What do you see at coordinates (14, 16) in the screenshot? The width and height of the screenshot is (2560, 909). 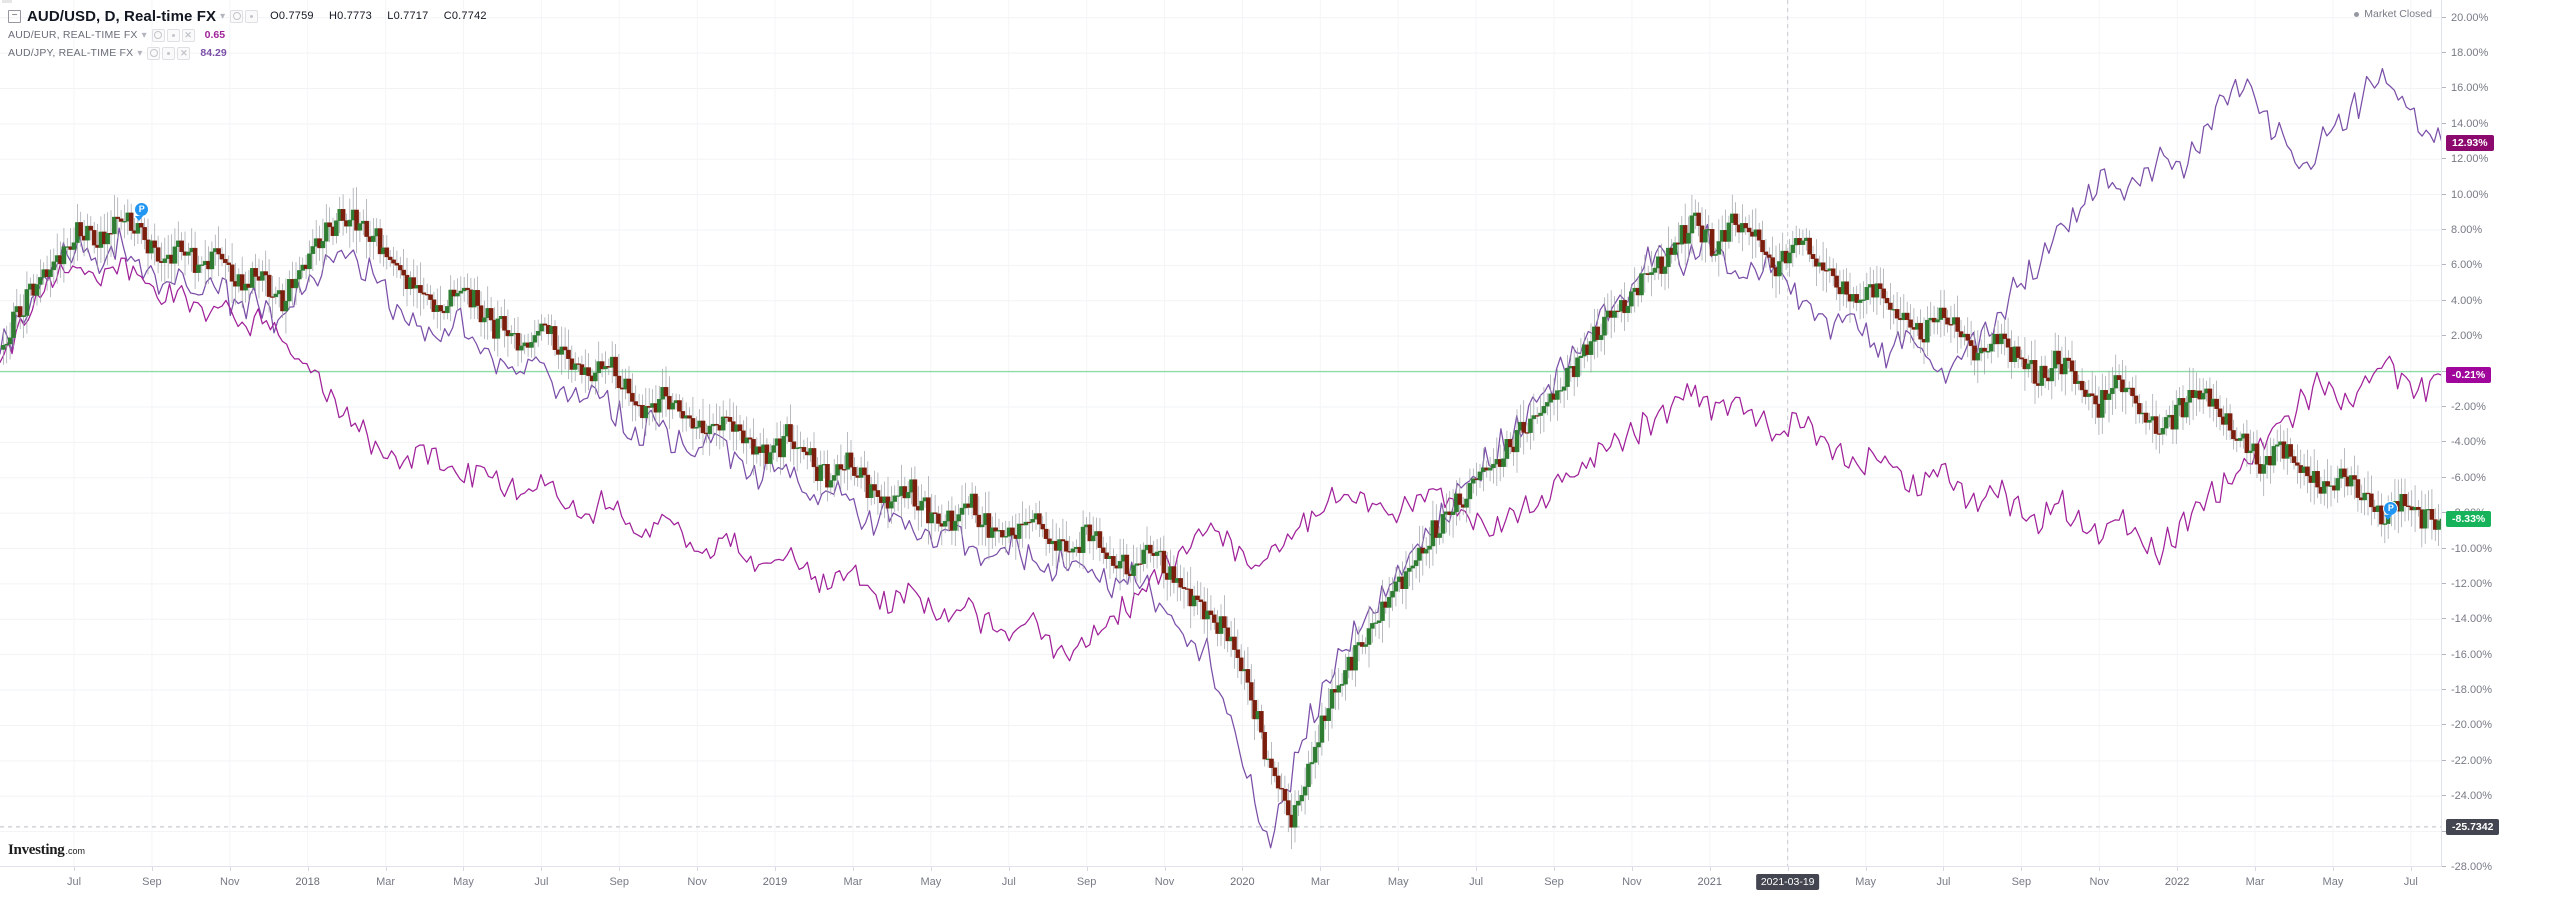 I see `collapse-icon: −` at bounding box center [14, 16].